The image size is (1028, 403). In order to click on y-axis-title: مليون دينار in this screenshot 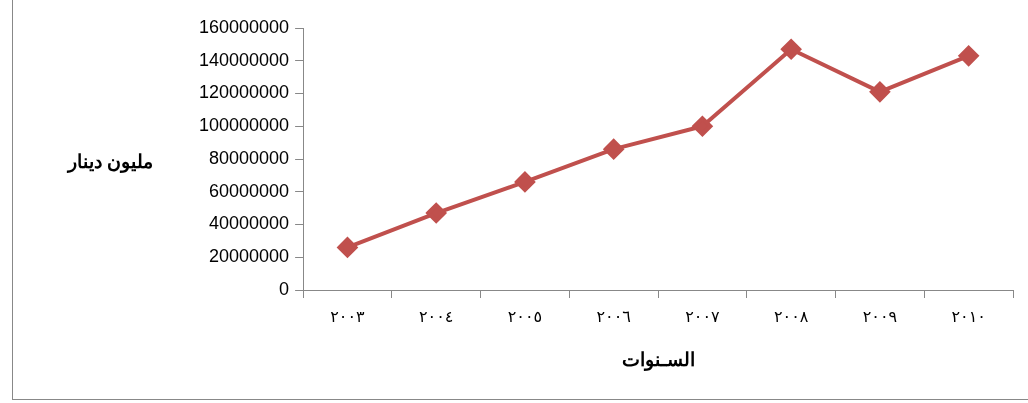, I will do `click(111, 161)`.